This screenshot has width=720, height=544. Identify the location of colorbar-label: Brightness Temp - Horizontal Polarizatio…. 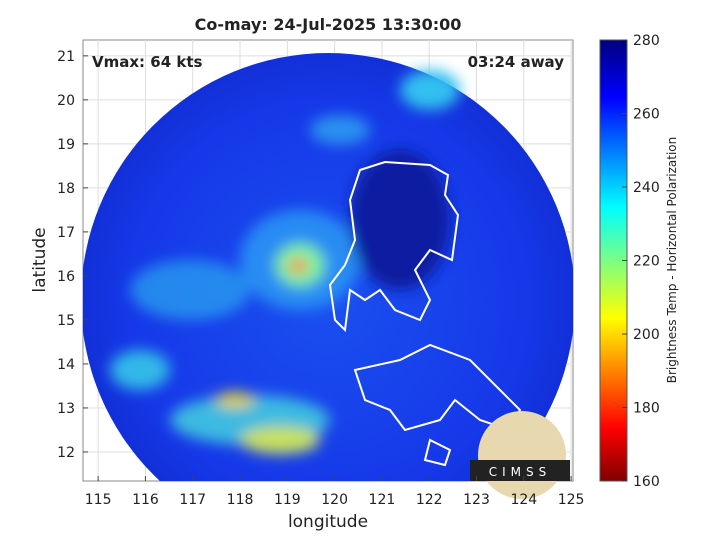
(672, 260).